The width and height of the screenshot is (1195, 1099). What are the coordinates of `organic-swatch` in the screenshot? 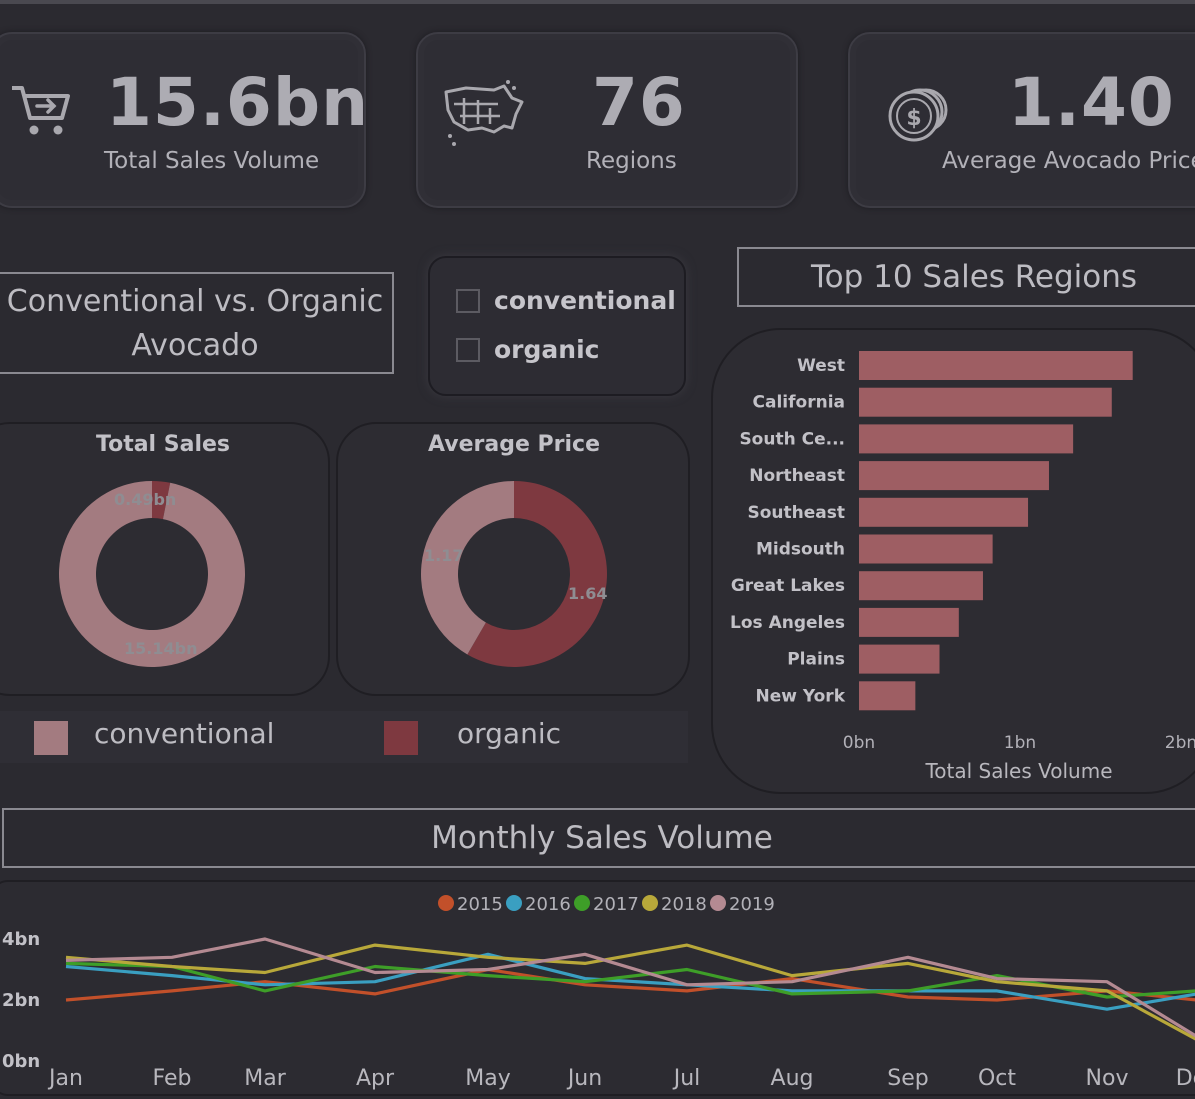 It's located at (401, 738).